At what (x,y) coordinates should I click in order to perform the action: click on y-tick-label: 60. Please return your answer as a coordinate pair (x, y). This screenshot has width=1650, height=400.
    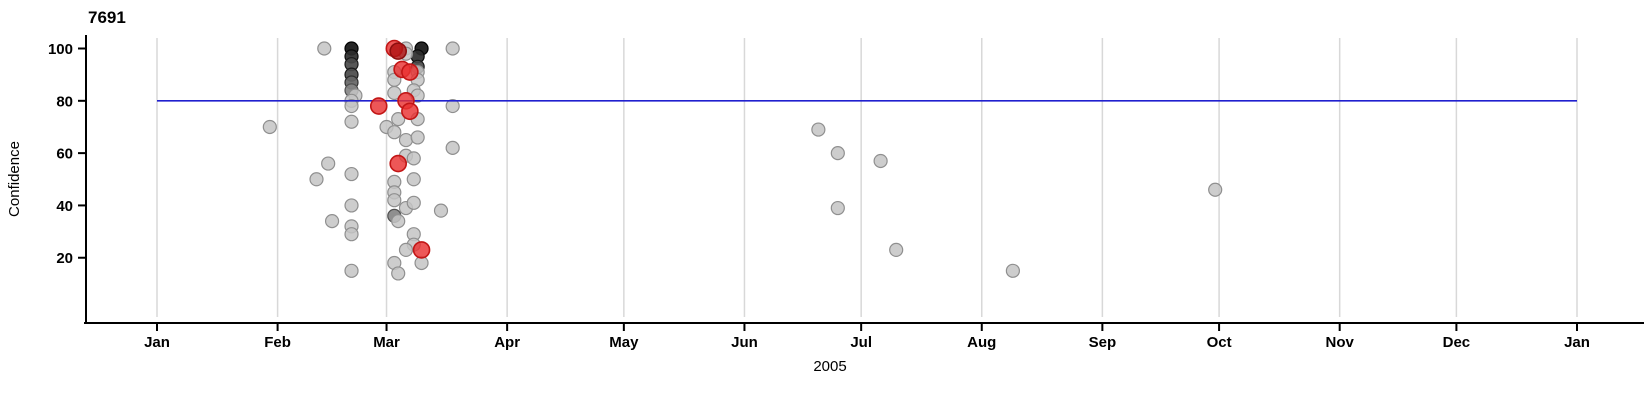
    Looking at the image, I should click on (64, 154).